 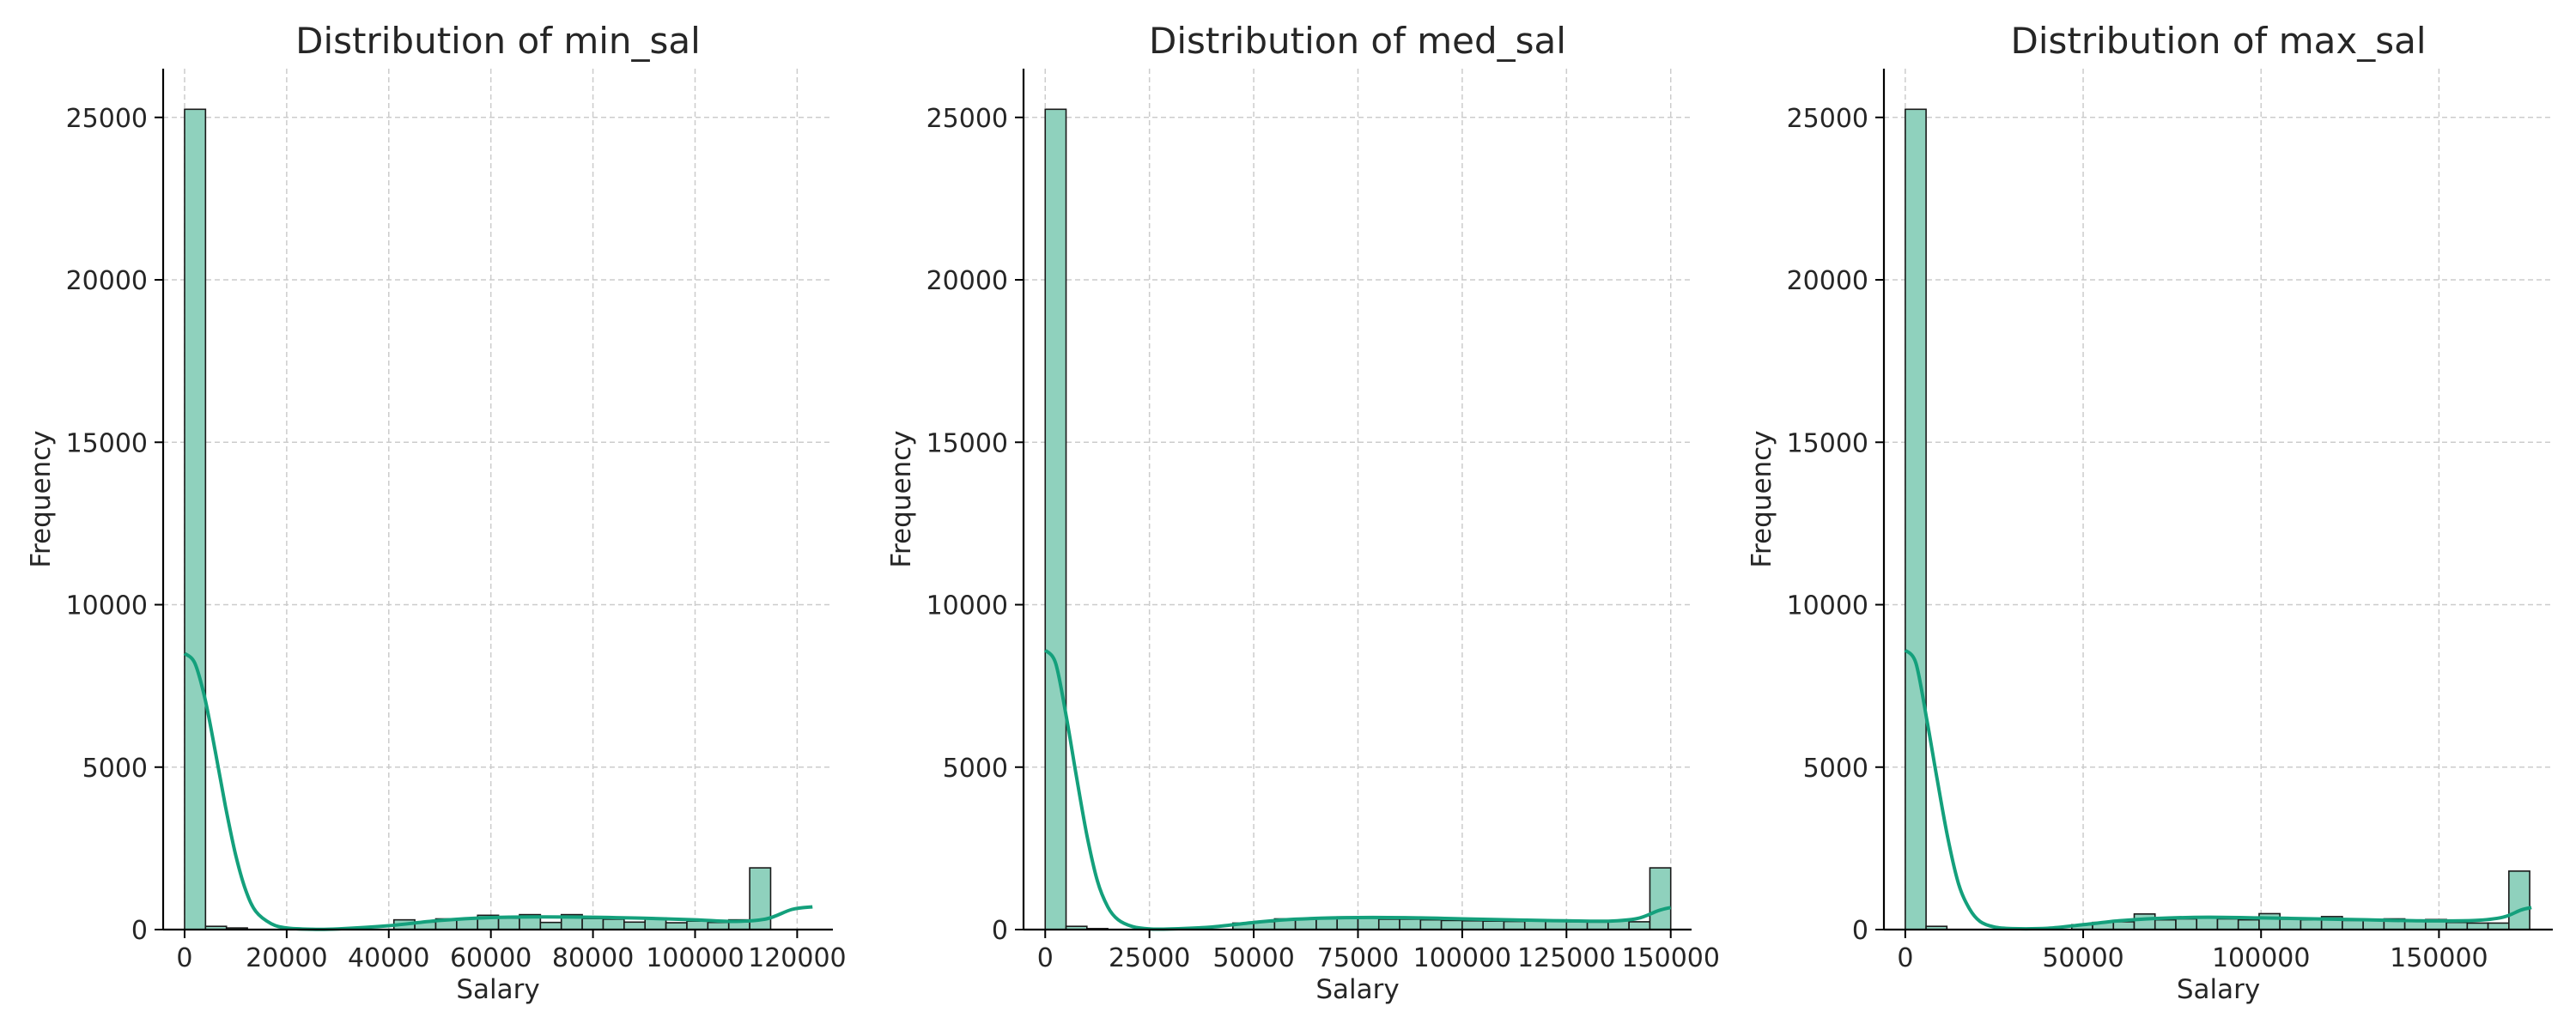 I want to click on x-tick-label: 40000, so click(x=388, y=958).